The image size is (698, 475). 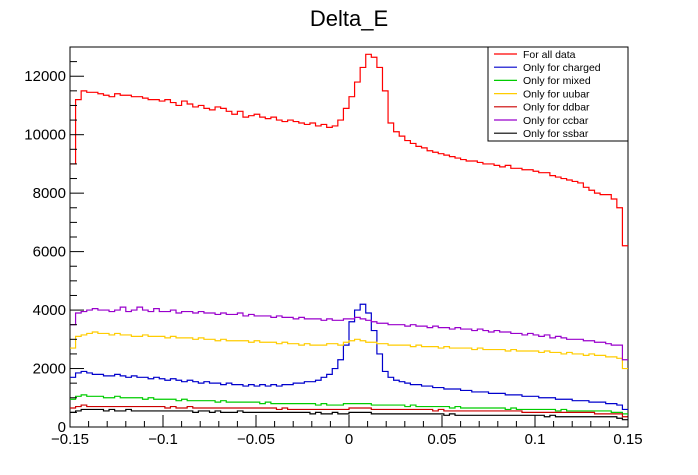 I want to click on x-tick-label: 0, so click(x=349, y=439).